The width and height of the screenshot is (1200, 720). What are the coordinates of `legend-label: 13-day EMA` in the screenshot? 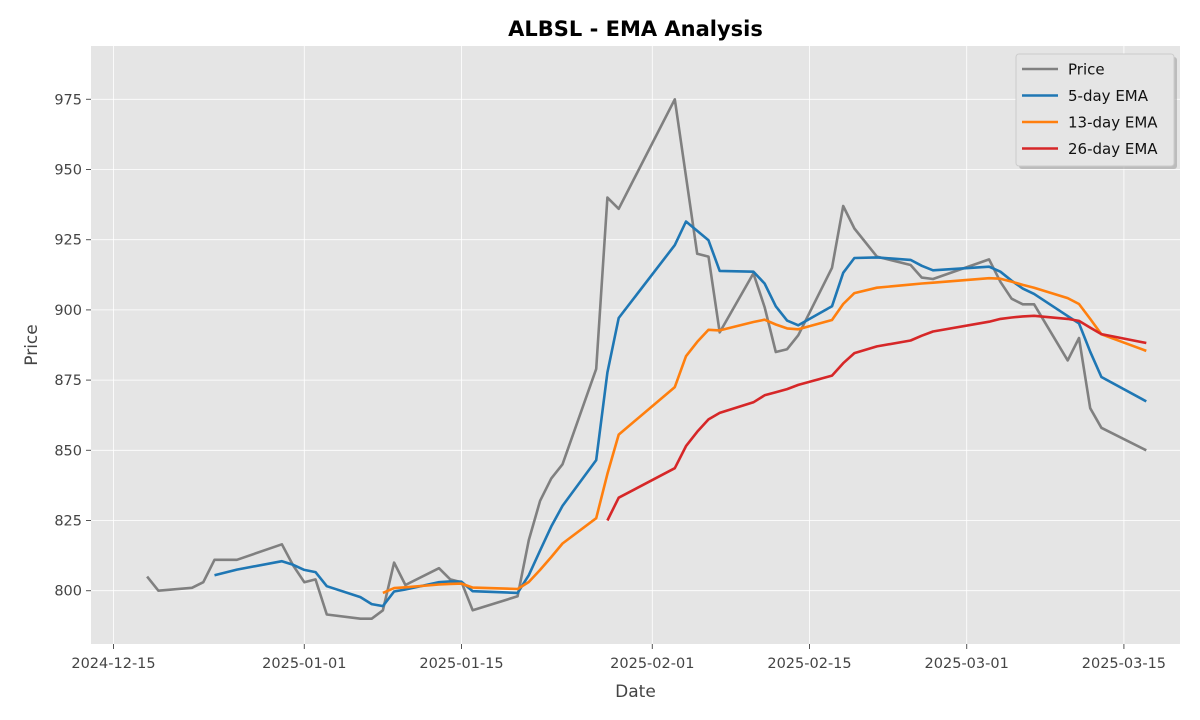 It's located at (1113, 123).